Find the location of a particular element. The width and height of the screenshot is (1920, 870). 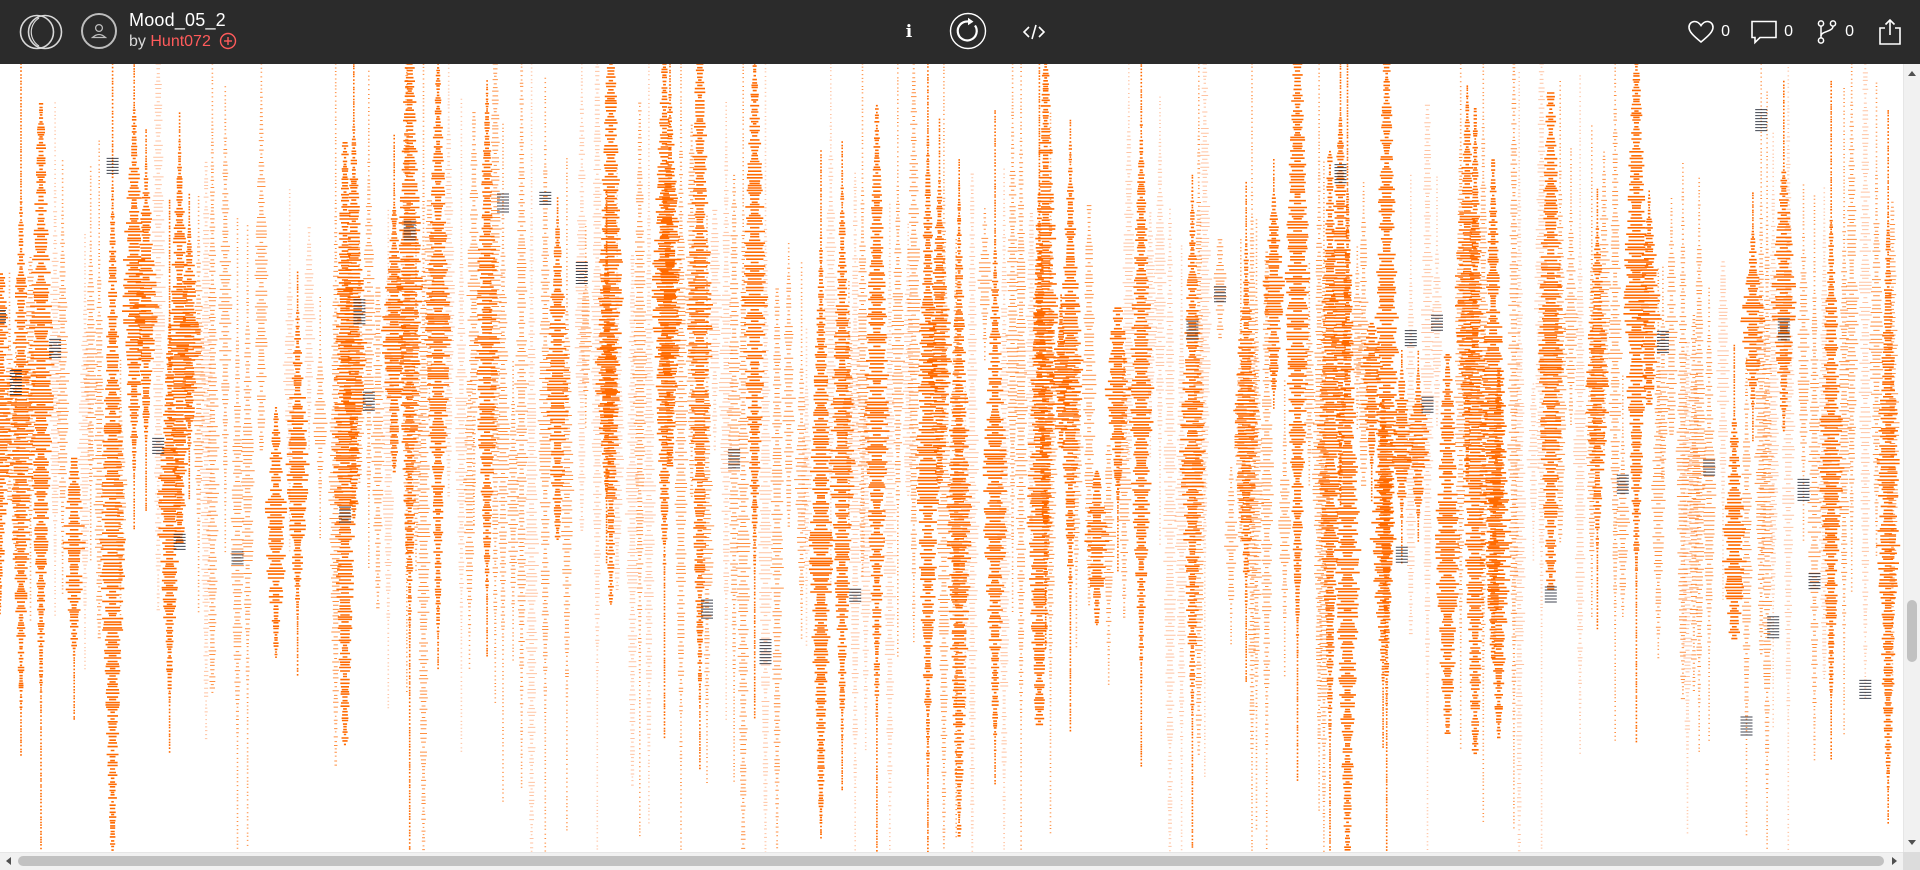

likes-button: 0 is located at coordinates (1708, 32).